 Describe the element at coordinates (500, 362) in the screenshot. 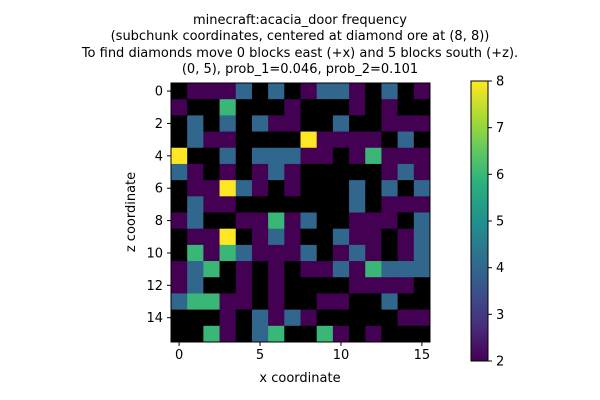

I see `colorbar-tick-label: 2` at that location.